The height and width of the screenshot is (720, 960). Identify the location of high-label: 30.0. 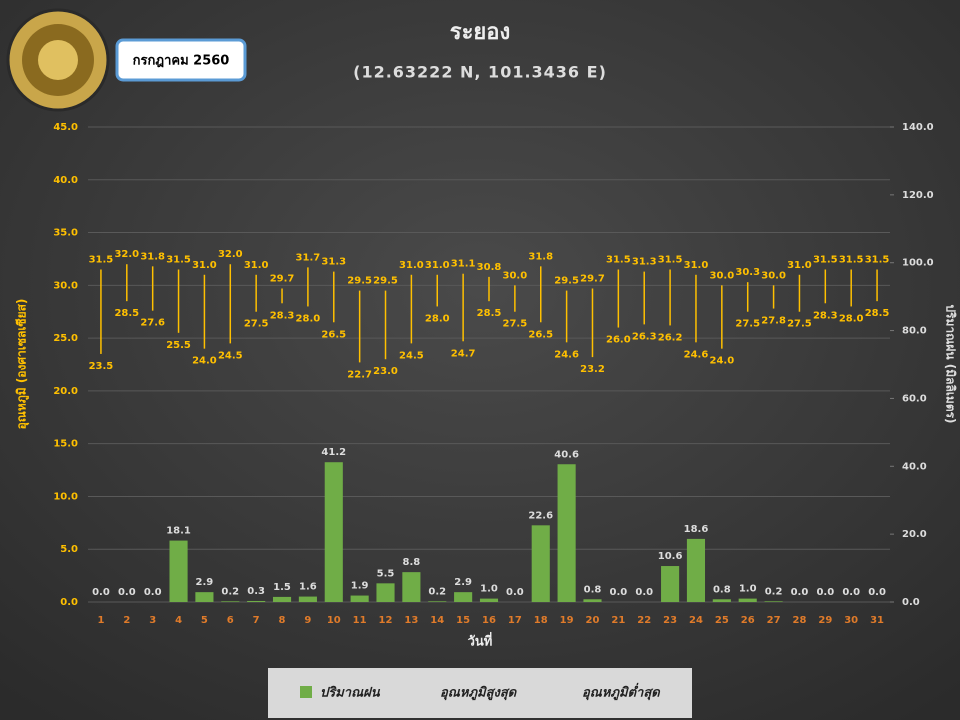
(721, 275).